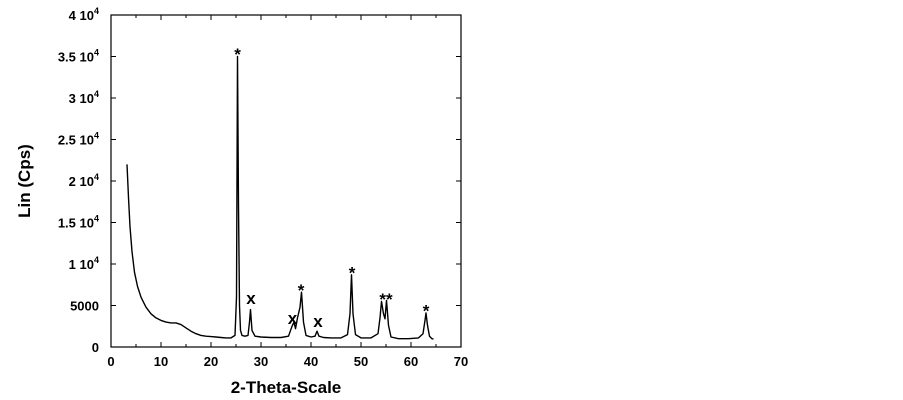 This screenshot has width=903, height=400. I want to click on y-tick-label: 2 104, so click(84, 180).